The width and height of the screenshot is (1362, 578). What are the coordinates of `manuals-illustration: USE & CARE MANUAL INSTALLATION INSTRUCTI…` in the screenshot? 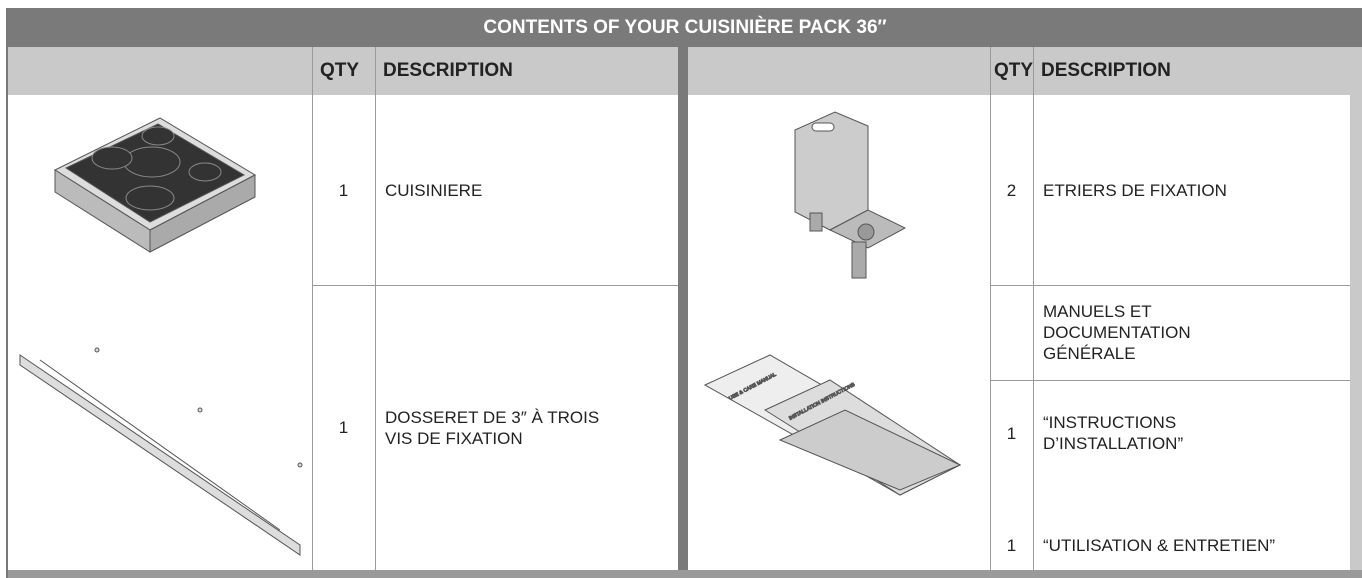 It's located at (832, 425).